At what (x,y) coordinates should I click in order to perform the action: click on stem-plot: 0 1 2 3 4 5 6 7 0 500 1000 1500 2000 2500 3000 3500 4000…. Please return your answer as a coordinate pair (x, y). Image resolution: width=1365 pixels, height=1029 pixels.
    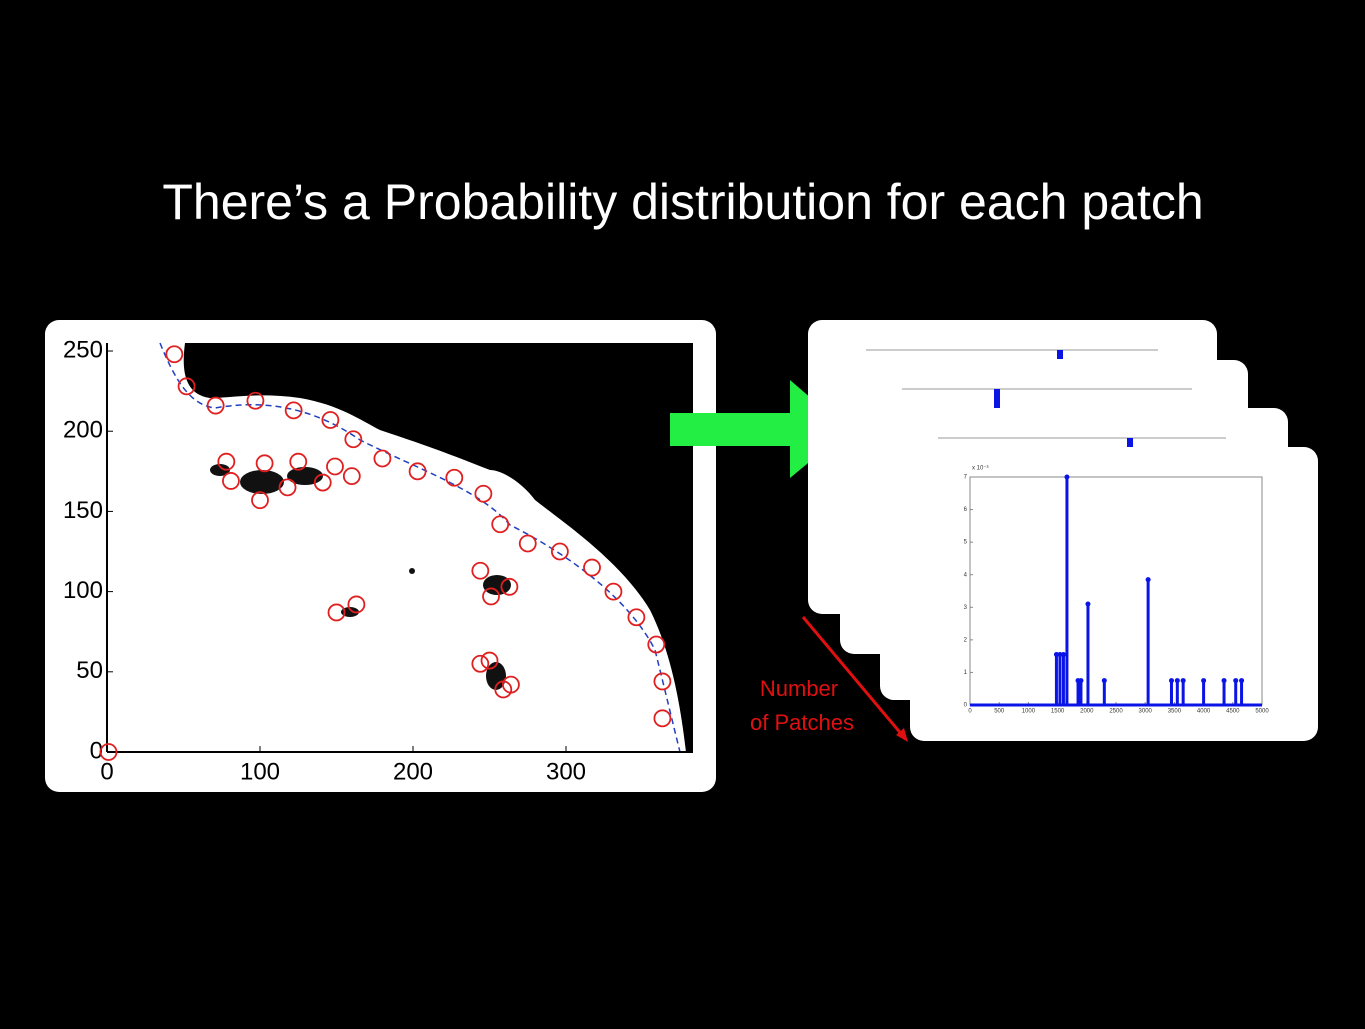
    Looking at the image, I should click on (1116, 594).